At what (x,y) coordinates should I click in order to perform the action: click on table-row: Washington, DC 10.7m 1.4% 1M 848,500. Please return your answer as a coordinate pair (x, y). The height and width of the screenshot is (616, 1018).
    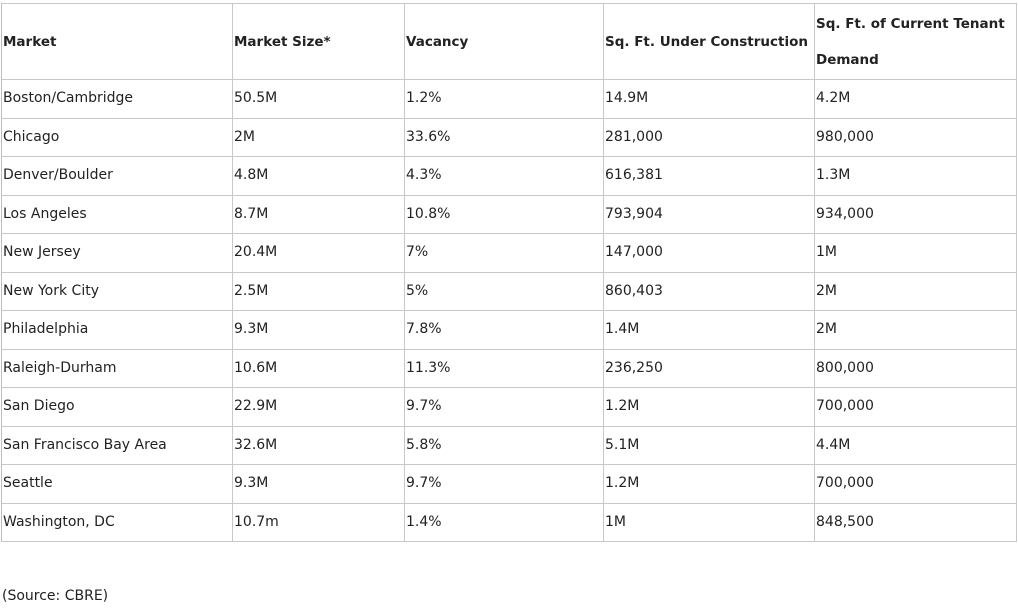
    Looking at the image, I should click on (509, 522).